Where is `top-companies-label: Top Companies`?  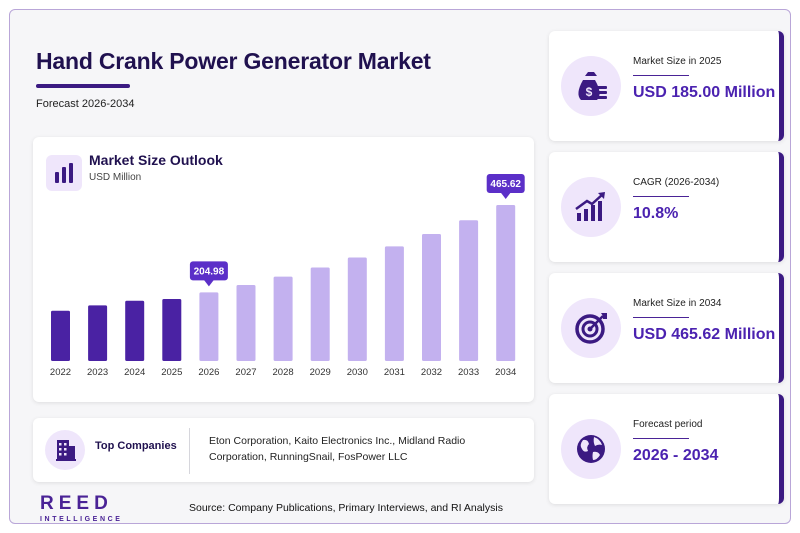 top-companies-label: Top Companies is located at coordinates (136, 446).